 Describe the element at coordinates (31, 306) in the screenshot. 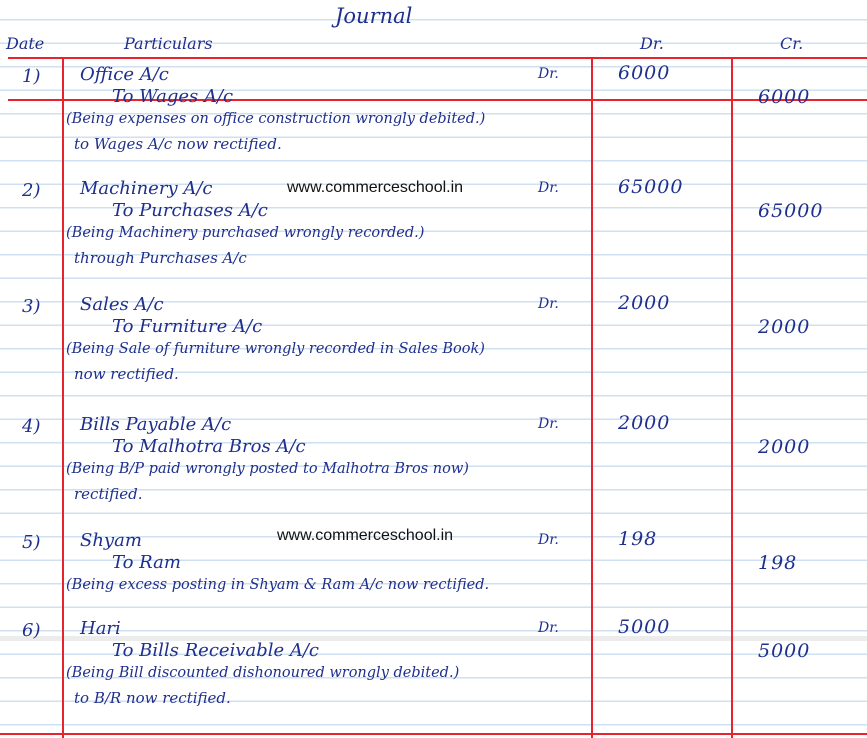

I see `entry-number: 3)` at that location.